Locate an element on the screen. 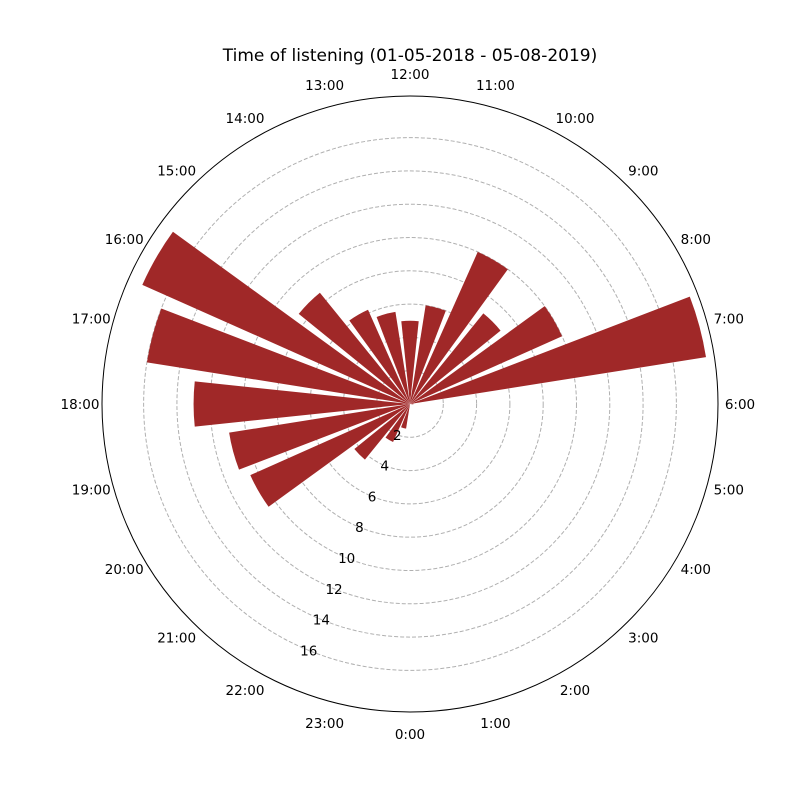  hour-label-18-00: 18:00 is located at coordinates (80, 405).